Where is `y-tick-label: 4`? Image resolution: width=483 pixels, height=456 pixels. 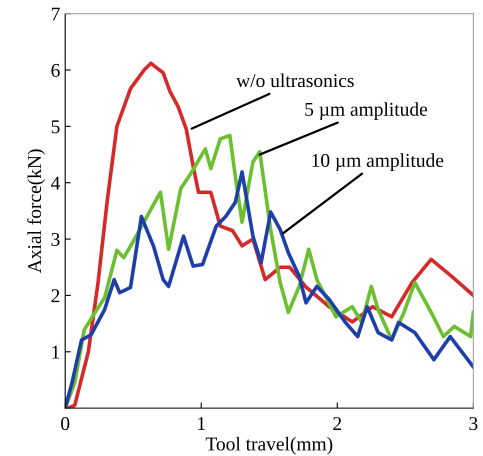 y-tick-label: 4 is located at coordinates (55, 183).